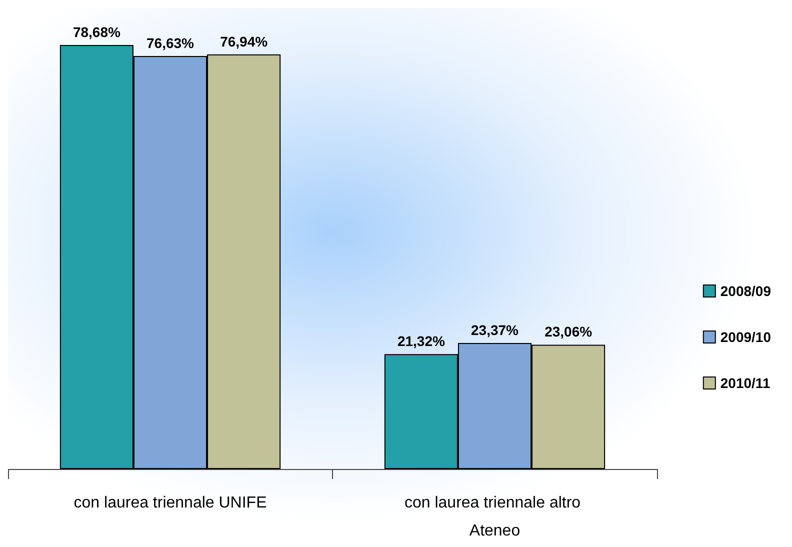 Image resolution: width=792 pixels, height=547 pixels. I want to click on data-label: 76,63%, so click(170, 43).